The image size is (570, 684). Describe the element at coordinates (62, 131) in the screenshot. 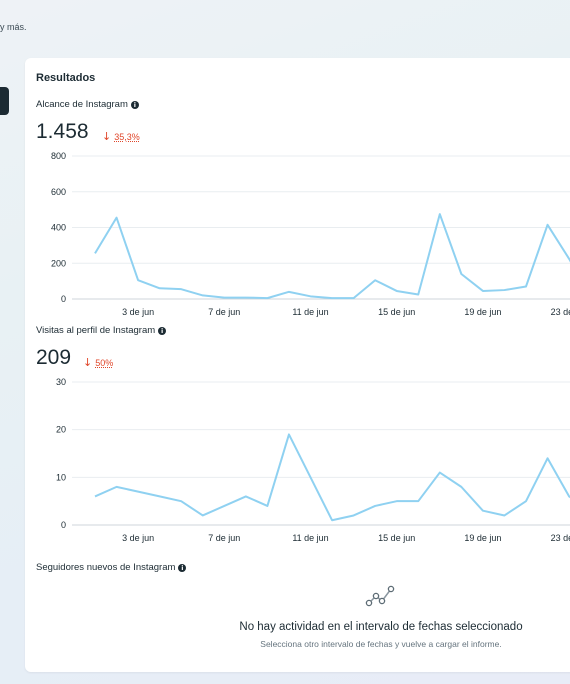

I see `reach-value: 1.458` at that location.